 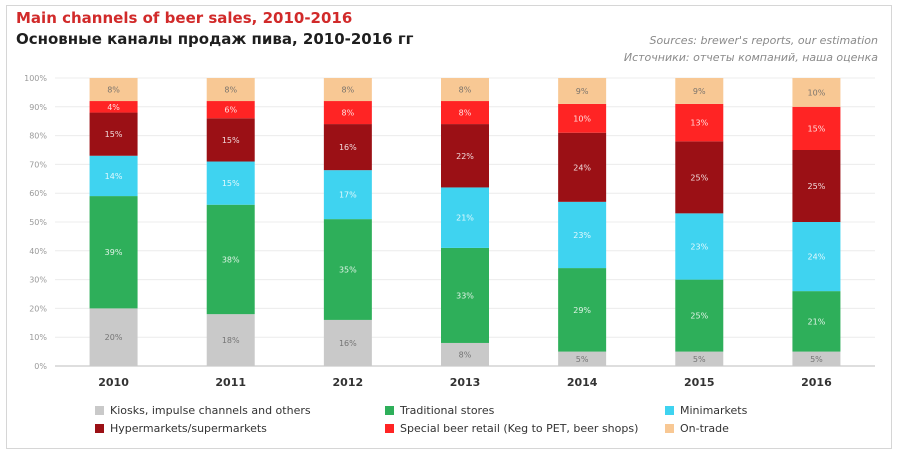 I want to click on bar-value-label: 6%, so click(x=230, y=110).